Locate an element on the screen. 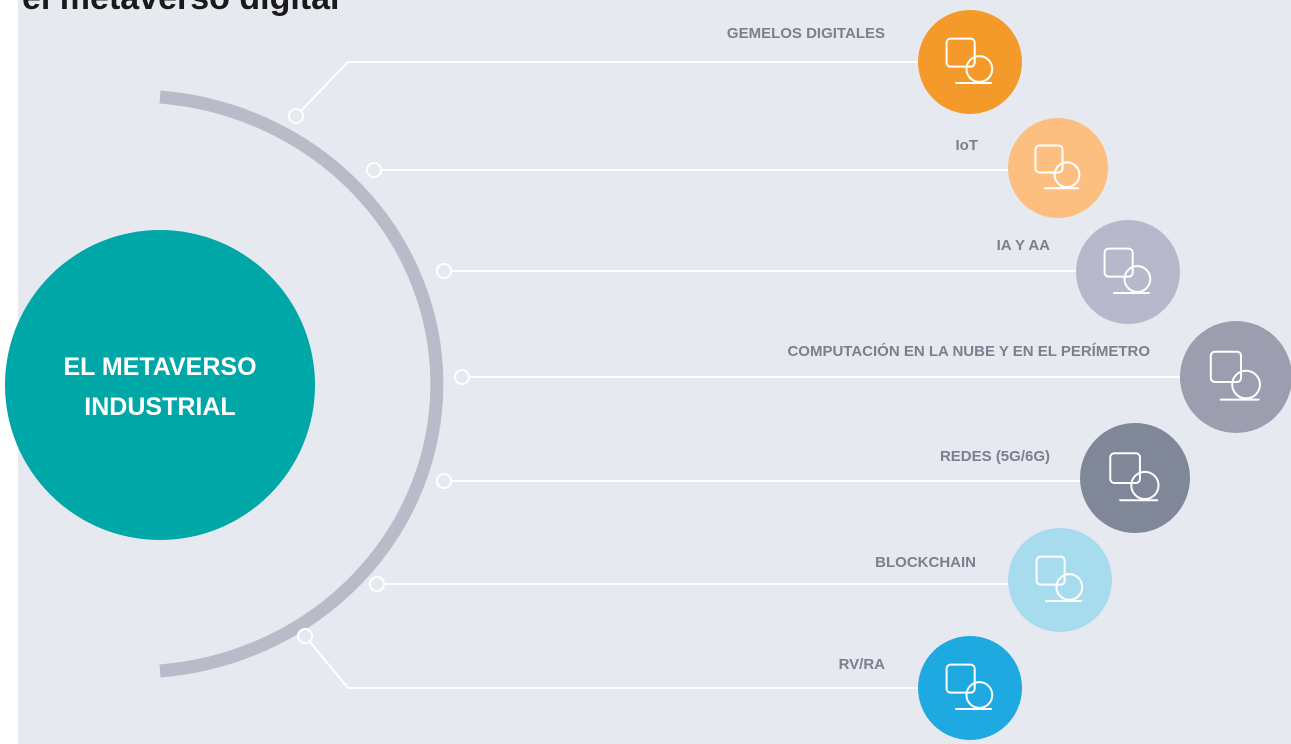  item-label: COMPUTACIÓN EN LA NUBE Y EN EL PERÍMETRO is located at coordinates (968, 351).